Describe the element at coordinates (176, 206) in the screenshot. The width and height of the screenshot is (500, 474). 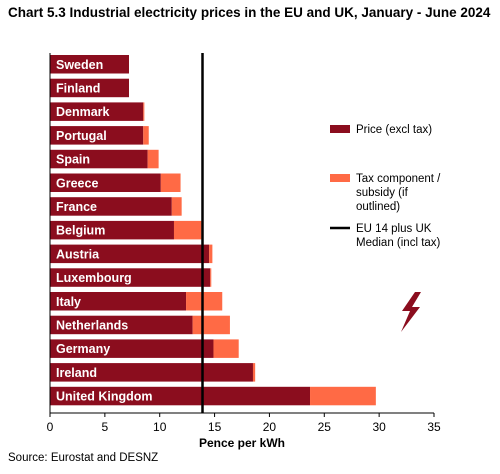
I see `bar-tax-france` at that location.